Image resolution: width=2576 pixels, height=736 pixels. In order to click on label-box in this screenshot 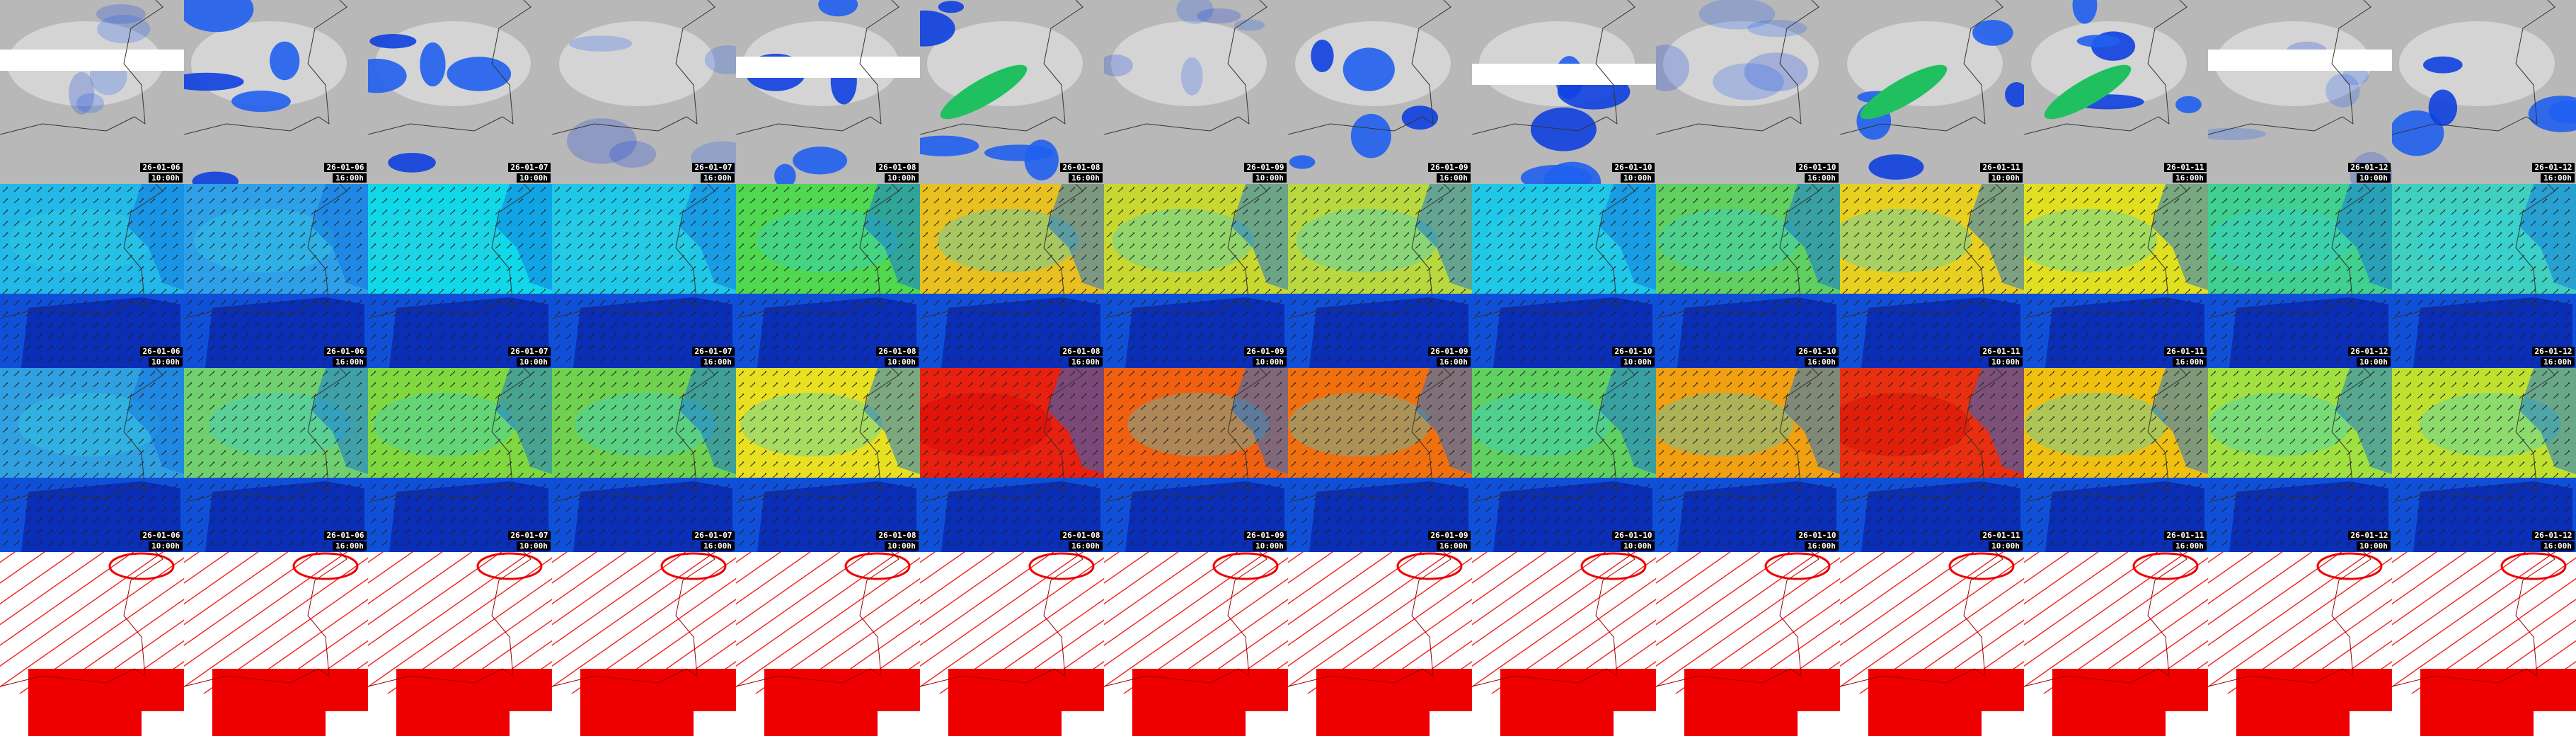, I will do `click(2187, 723)`.